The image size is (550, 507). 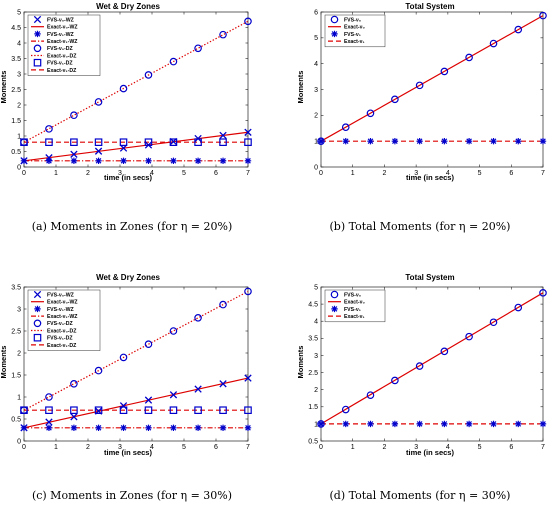 What do you see at coordinates (352, 310) in the screenshot?
I see `legend-label: FVS-ν₁` at bounding box center [352, 310].